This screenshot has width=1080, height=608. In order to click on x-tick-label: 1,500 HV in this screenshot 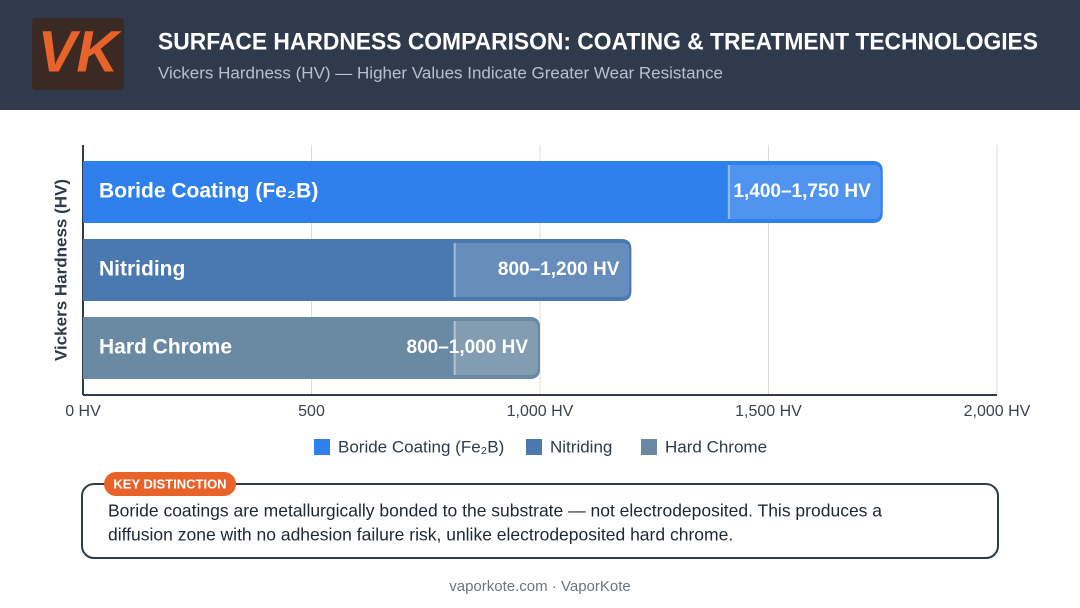, I will do `click(768, 411)`.